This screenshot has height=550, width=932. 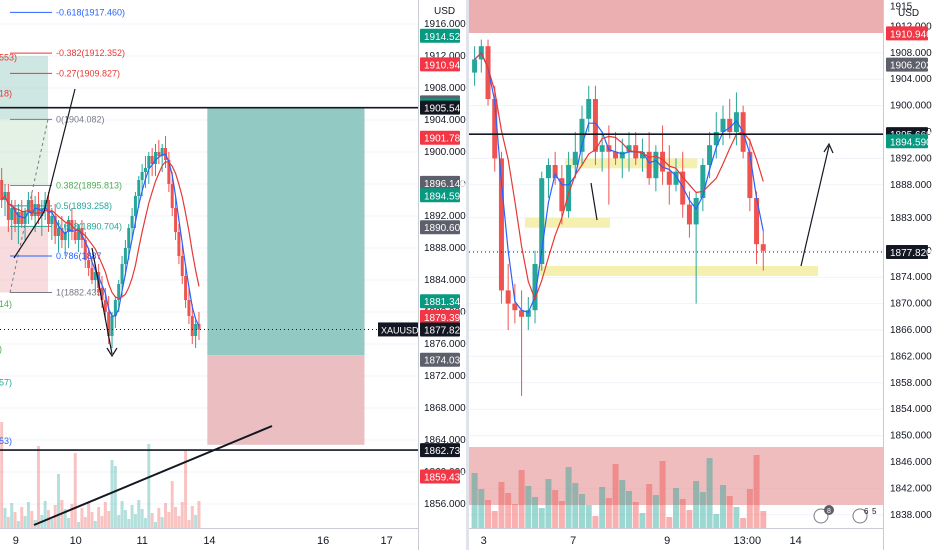 What do you see at coordinates (286, 232) in the screenshot?
I see `long-position-profit-zone` at bounding box center [286, 232].